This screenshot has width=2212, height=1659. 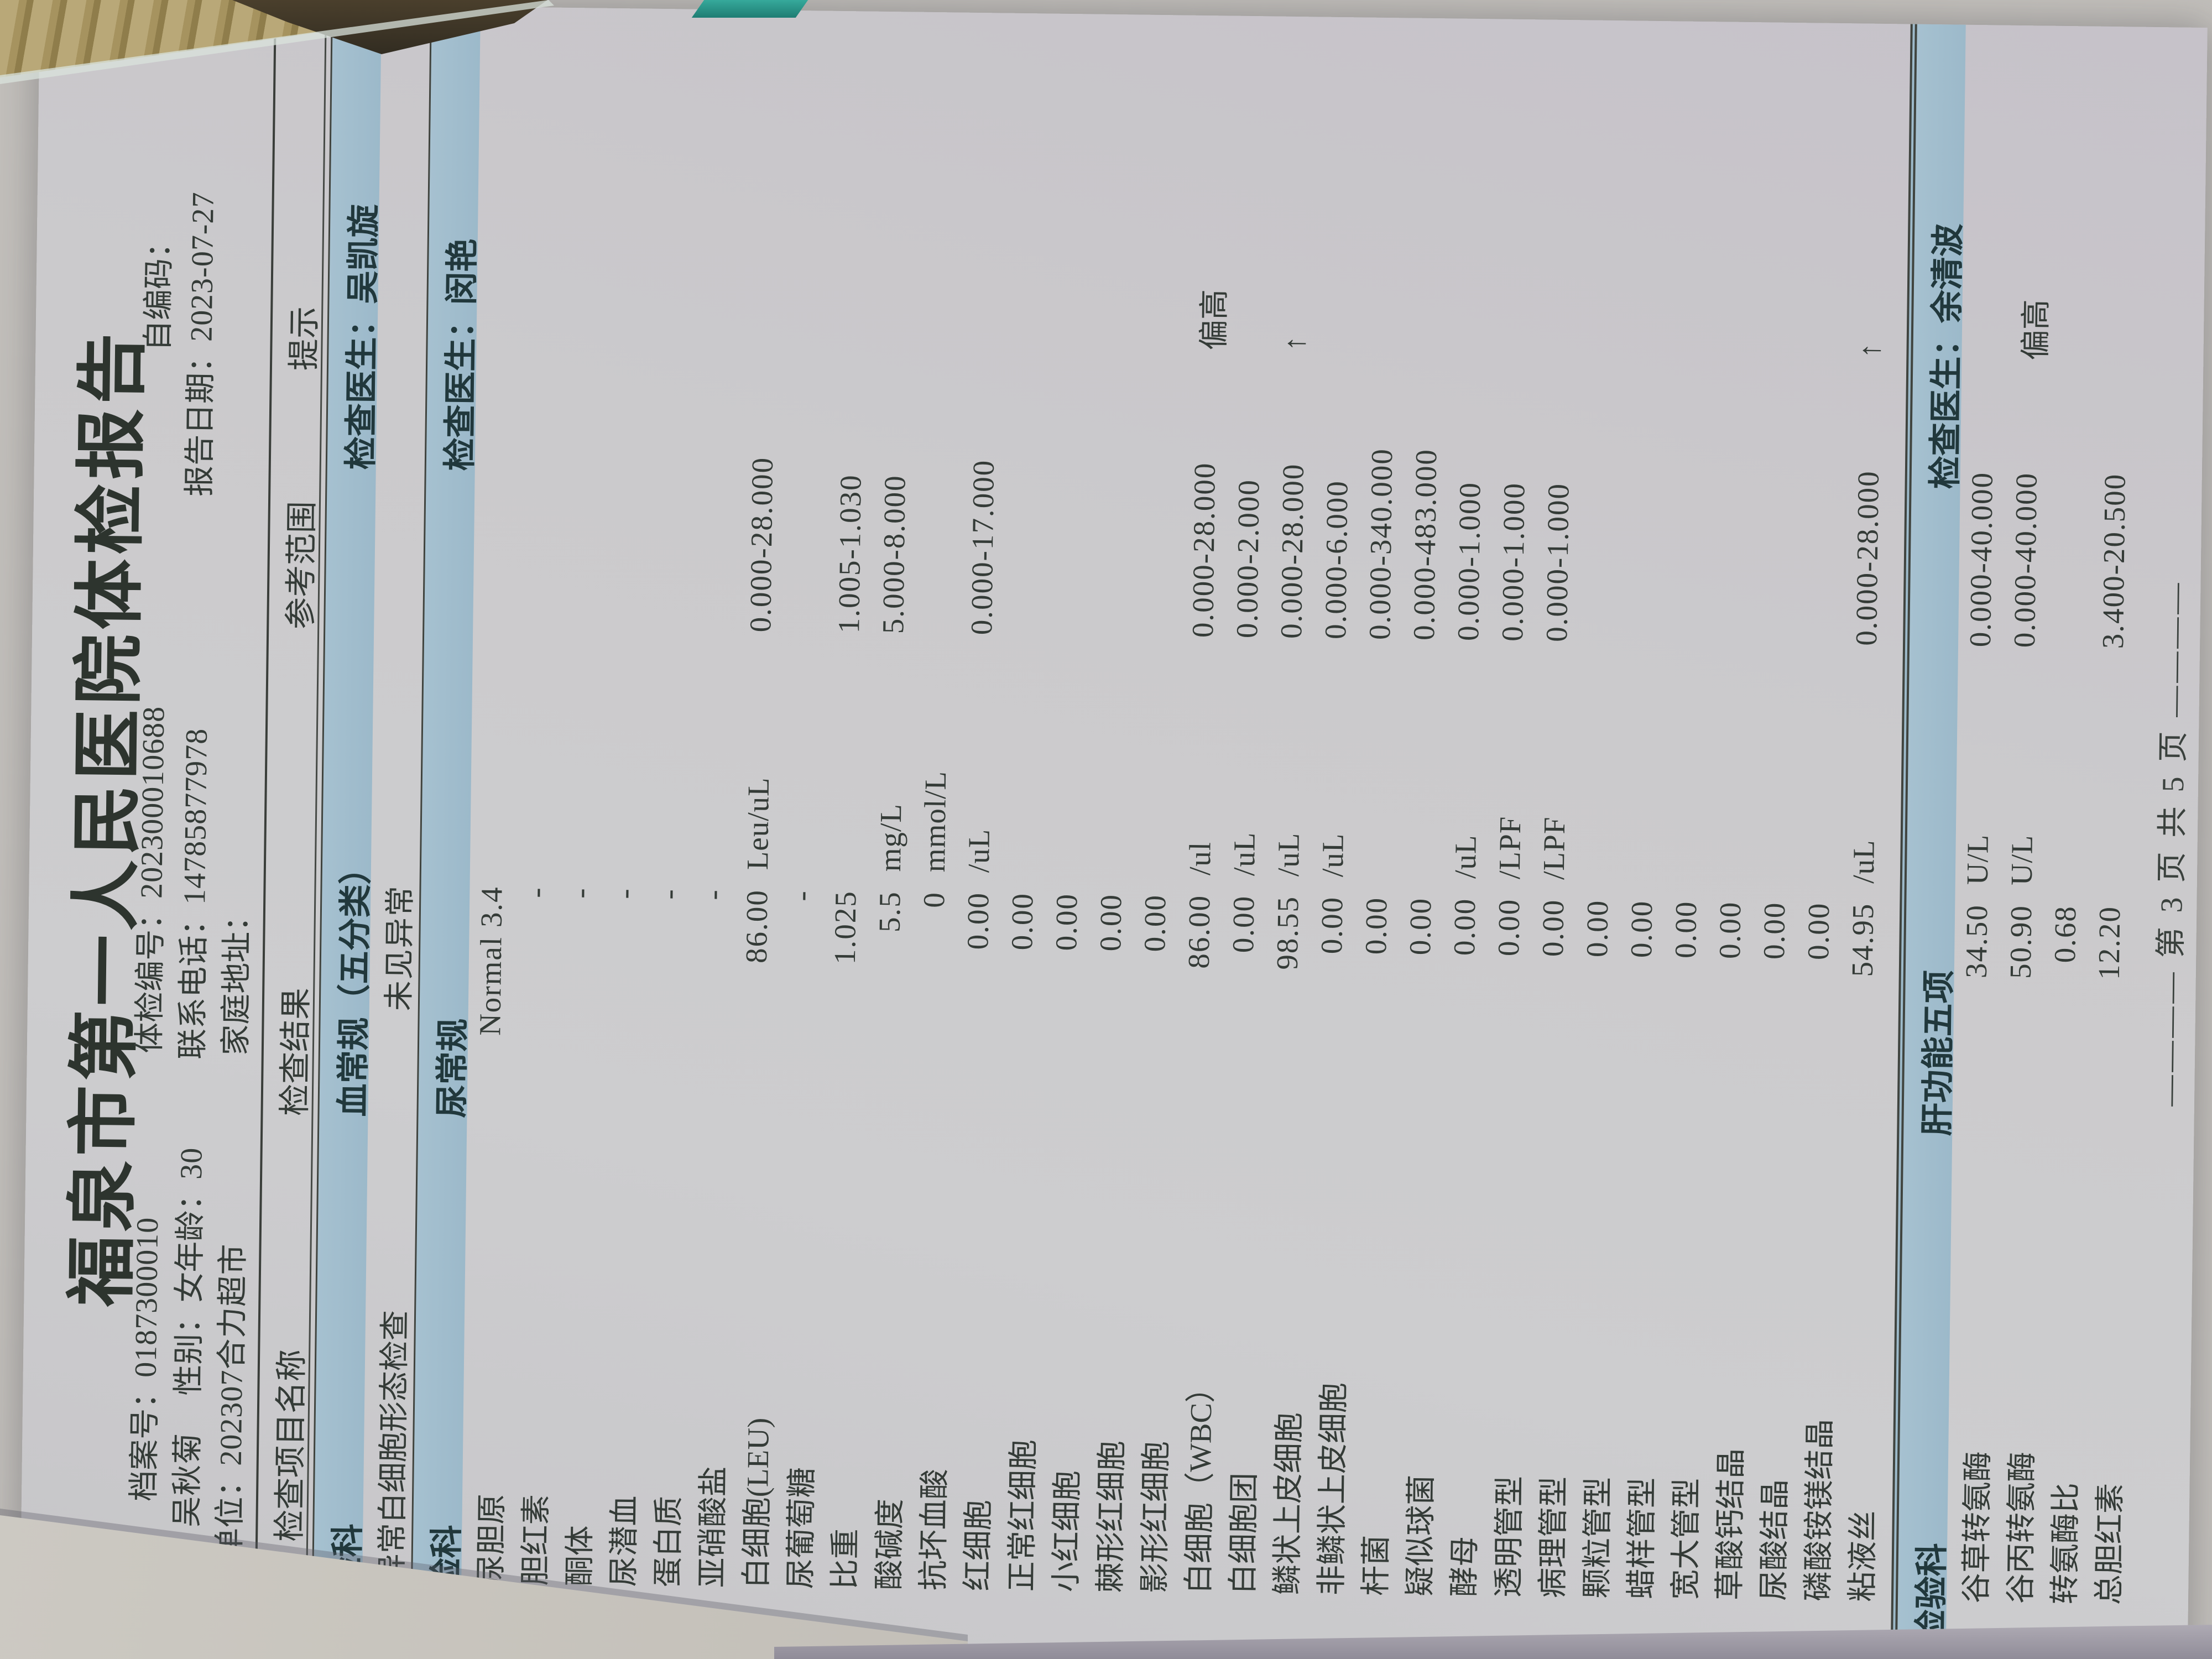 What do you see at coordinates (1244, 1533) in the screenshot?
I see `test-name-cell: 白细胞团` at bounding box center [1244, 1533].